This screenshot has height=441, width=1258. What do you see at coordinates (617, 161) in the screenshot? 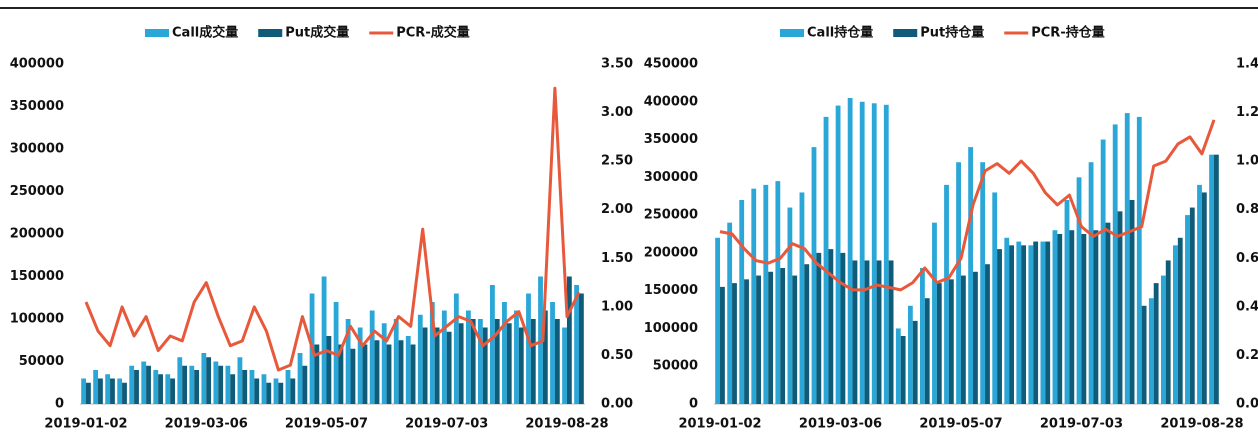
I see `y2-tick-label: 2.50` at bounding box center [617, 161].